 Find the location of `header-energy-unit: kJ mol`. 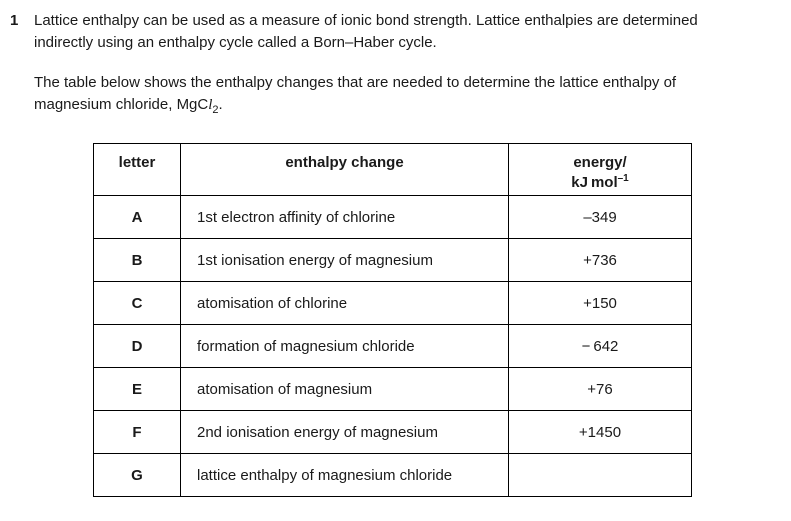

header-energy-unit: kJ mol is located at coordinates (594, 182).